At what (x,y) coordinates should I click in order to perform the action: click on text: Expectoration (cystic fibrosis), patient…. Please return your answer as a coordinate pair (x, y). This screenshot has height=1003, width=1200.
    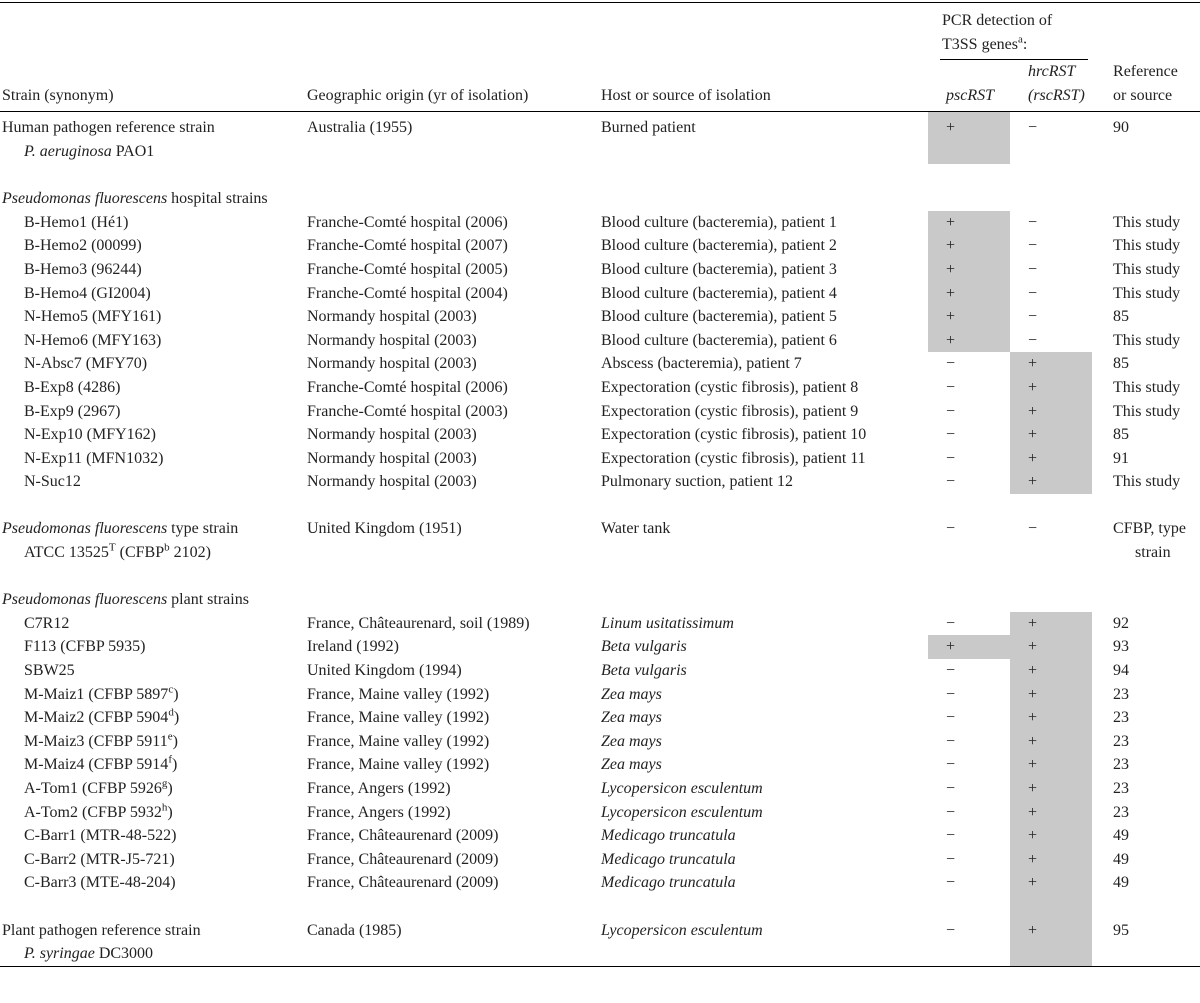
    Looking at the image, I should click on (730, 387).